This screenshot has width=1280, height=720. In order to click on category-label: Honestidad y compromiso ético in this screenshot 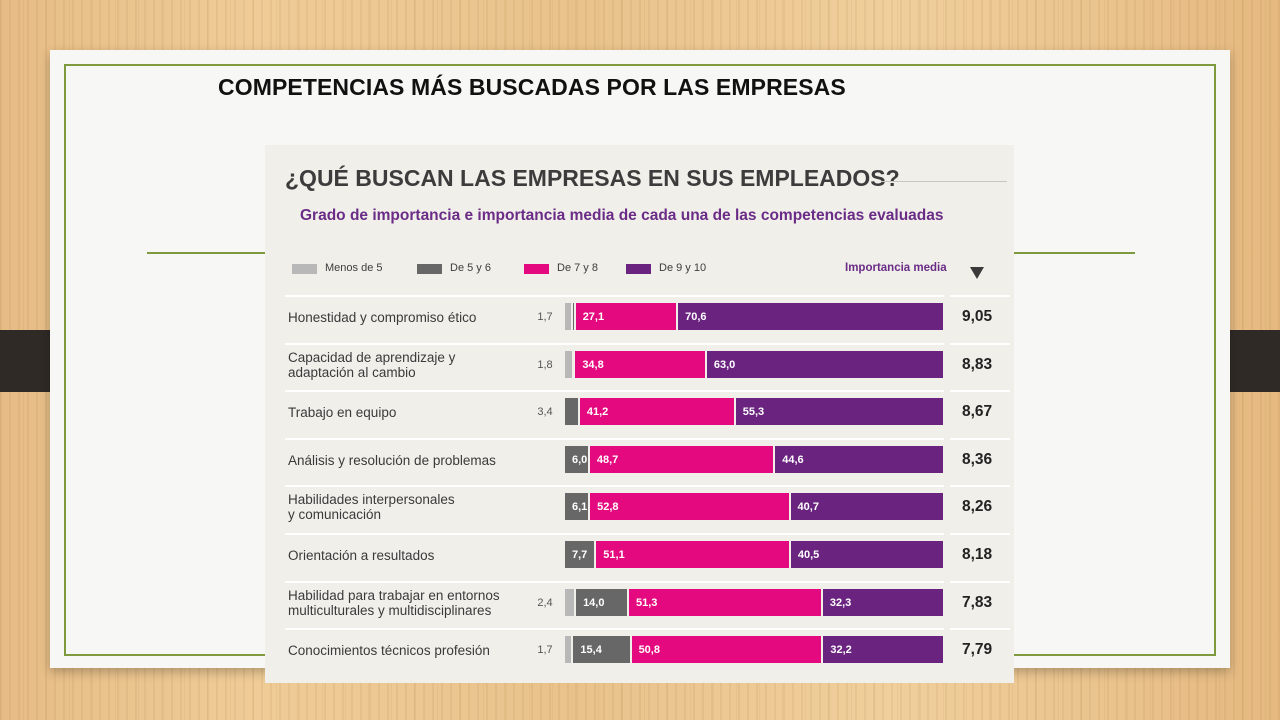, I will do `click(382, 317)`.